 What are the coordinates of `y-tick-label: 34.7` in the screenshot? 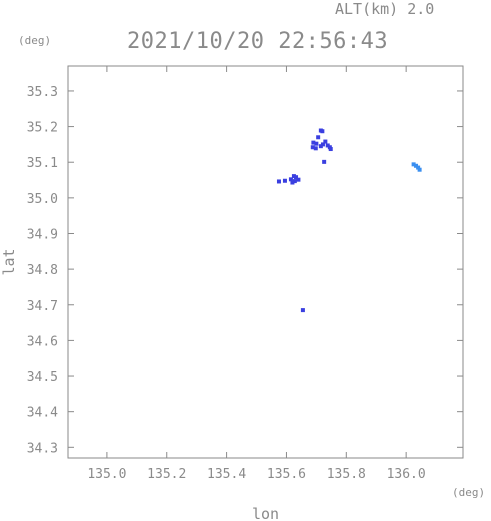 It's located at (42, 306).